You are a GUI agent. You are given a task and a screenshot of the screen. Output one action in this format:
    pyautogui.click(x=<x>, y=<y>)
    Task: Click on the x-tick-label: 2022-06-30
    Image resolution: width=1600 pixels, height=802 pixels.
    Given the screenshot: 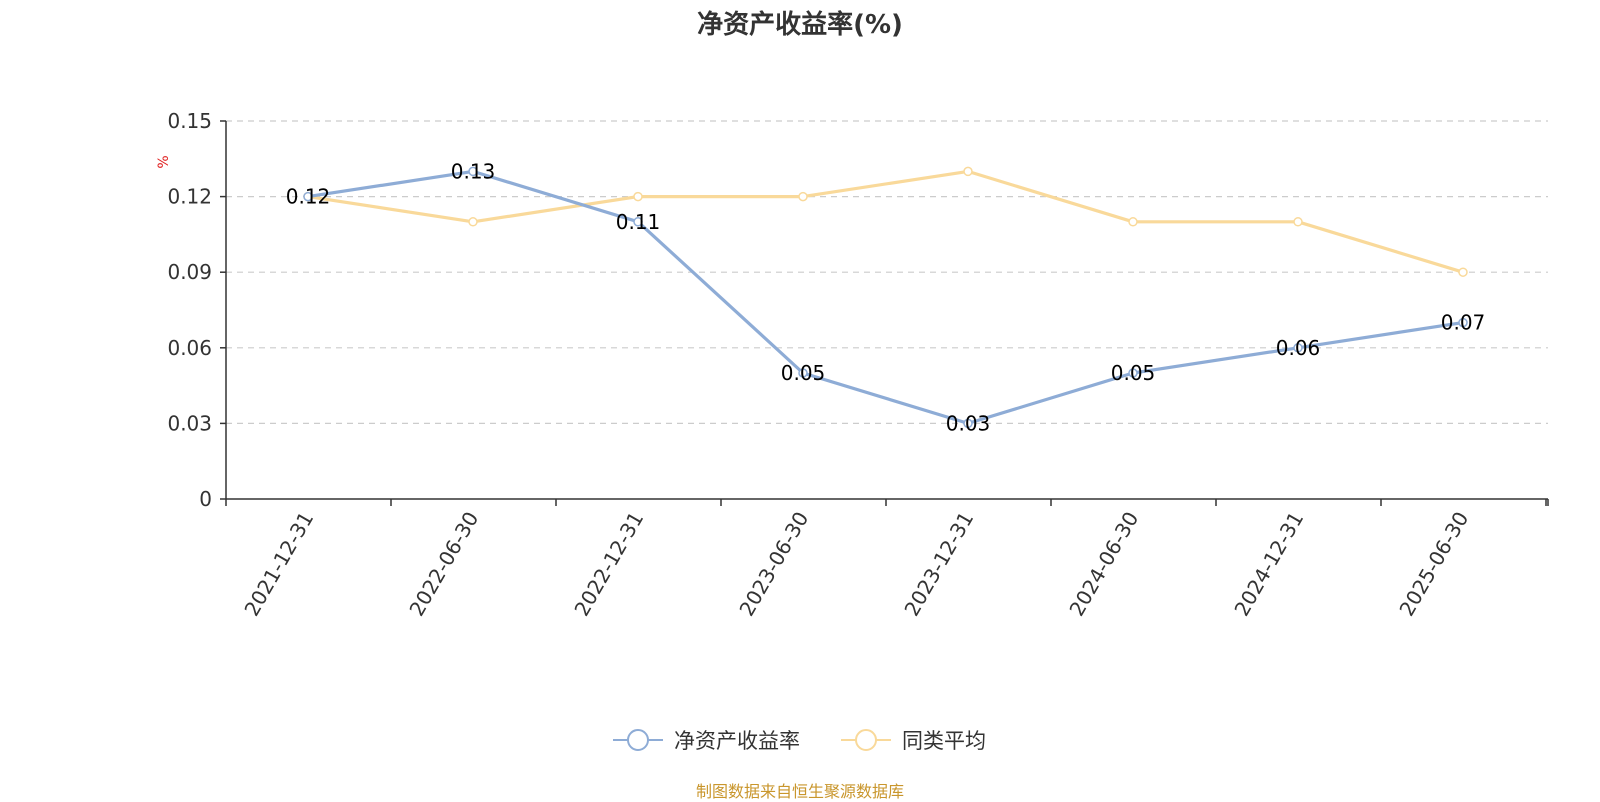 What is the action you would take?
    pyautogui.click(x=443, y=564)
    